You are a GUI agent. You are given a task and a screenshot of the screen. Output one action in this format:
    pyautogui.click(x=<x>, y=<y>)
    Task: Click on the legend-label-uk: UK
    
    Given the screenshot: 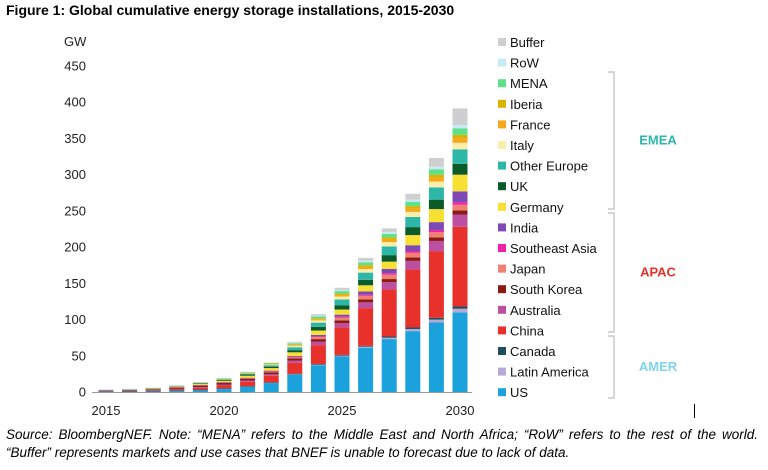 What is the action you would take?
    pyautogui.click(x=519, y=186)
    